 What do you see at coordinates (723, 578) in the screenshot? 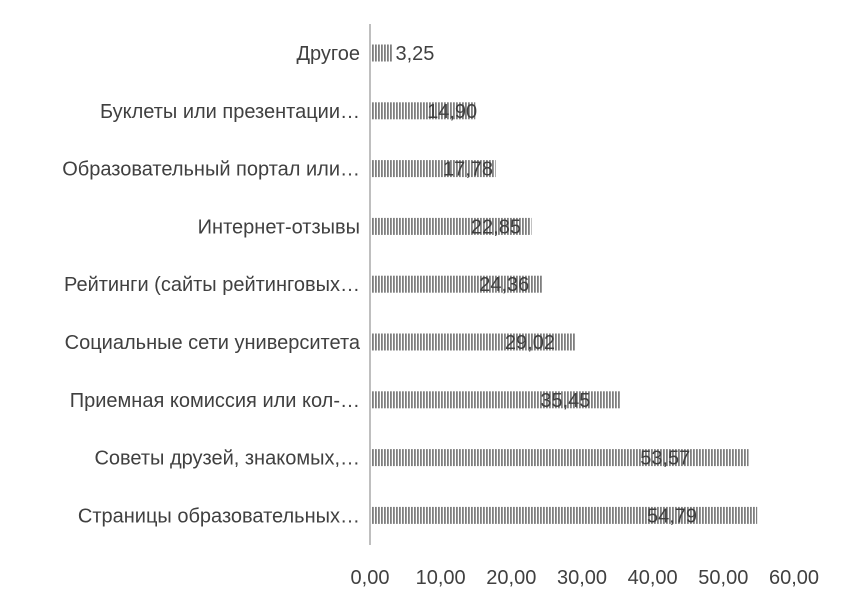
I see `x-tick-label-5: 50,00` at bounding box center [723, 578].